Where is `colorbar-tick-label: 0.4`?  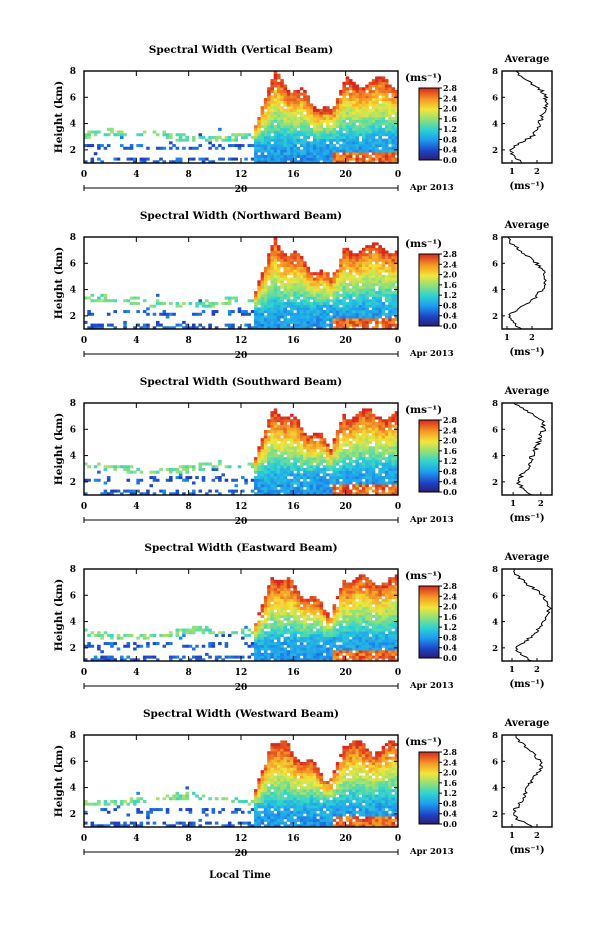 colorbar-tick-label: 0.4 is located at coordinates (450, 150).